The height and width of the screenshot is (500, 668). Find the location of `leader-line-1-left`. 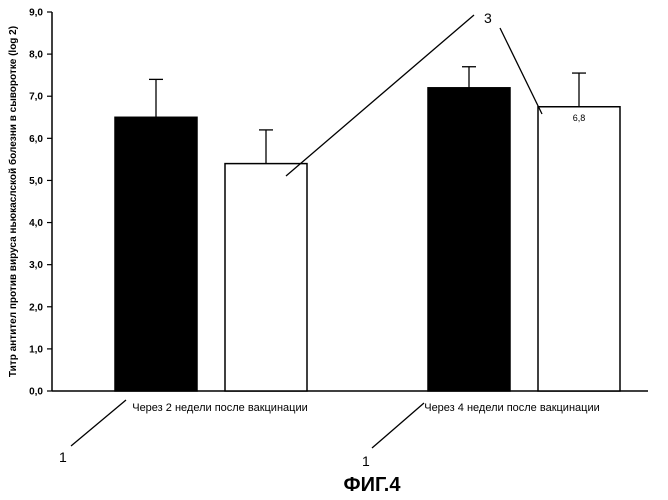

leader-line-1-left is located at coordinates (98, 423).